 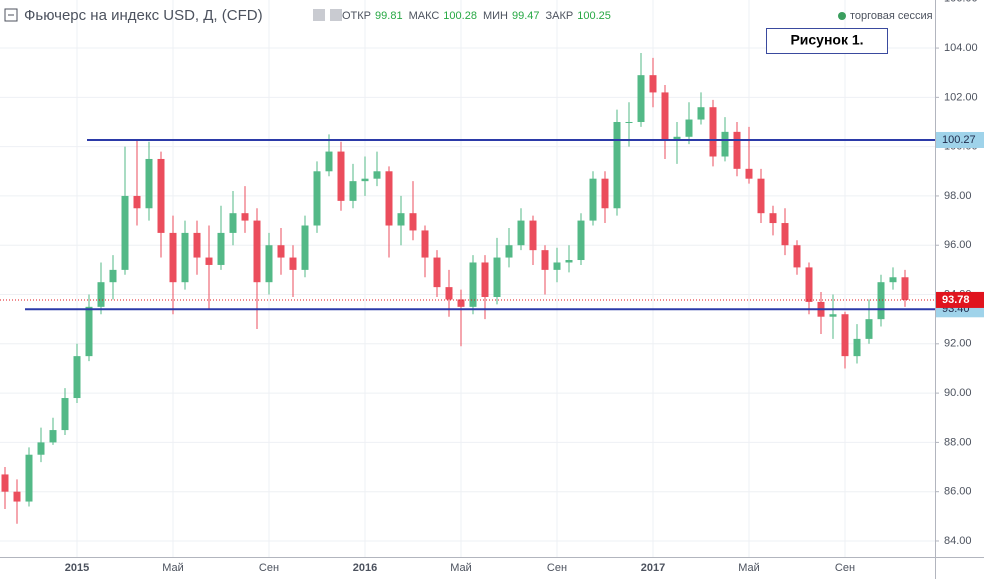 I want to click on x-tick-label: 2016, so click(x=365, y=568).